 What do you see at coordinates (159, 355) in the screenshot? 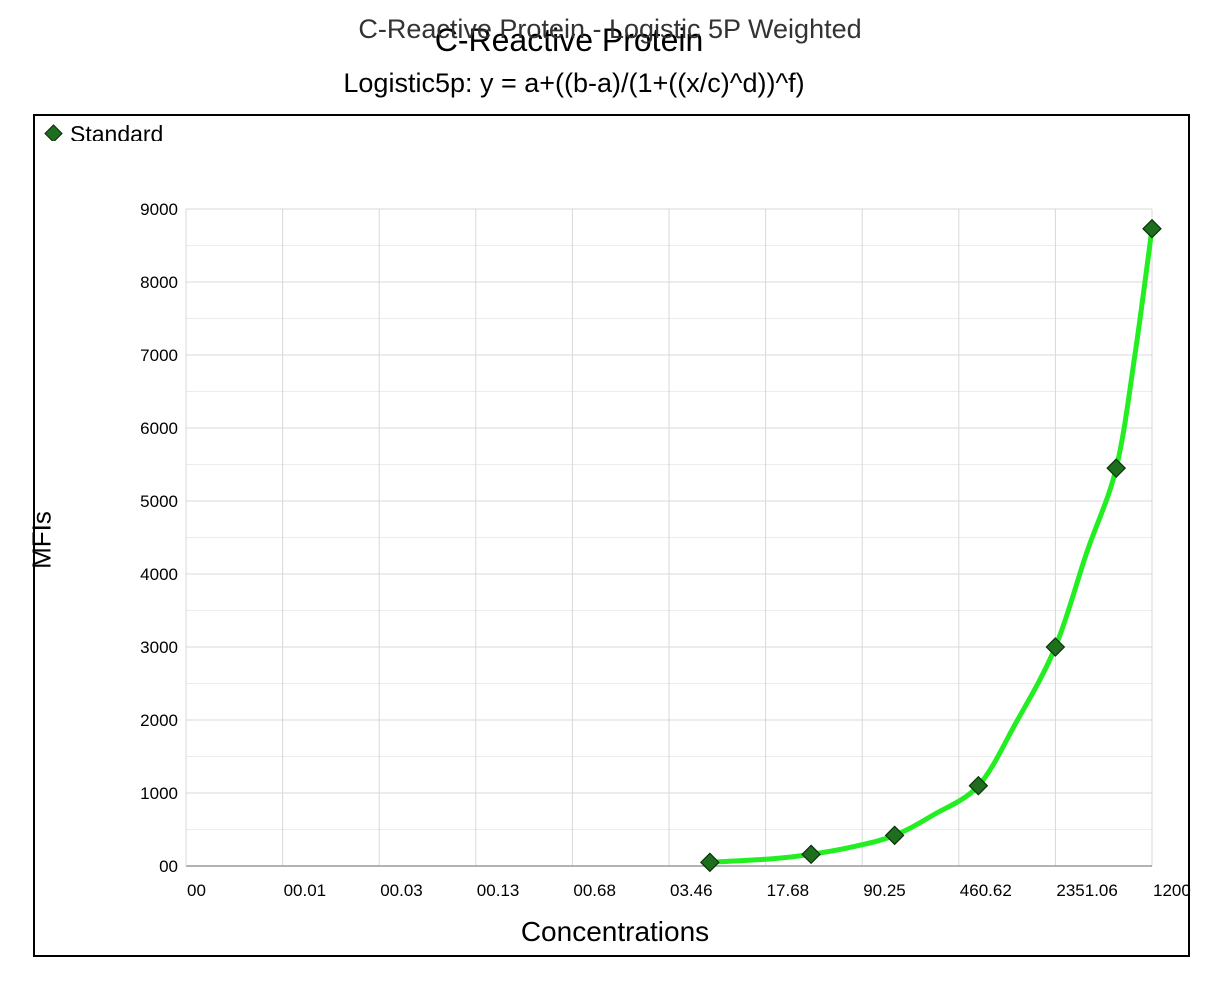
I see `y-tick-label: 7000` at bounding box center [159, 355].